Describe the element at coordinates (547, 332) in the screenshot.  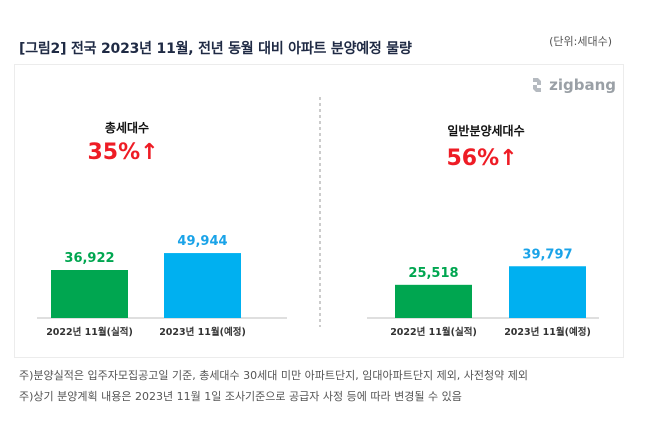
I see `tick-label-general-2023: 2023년 11월(예정)` at that location.